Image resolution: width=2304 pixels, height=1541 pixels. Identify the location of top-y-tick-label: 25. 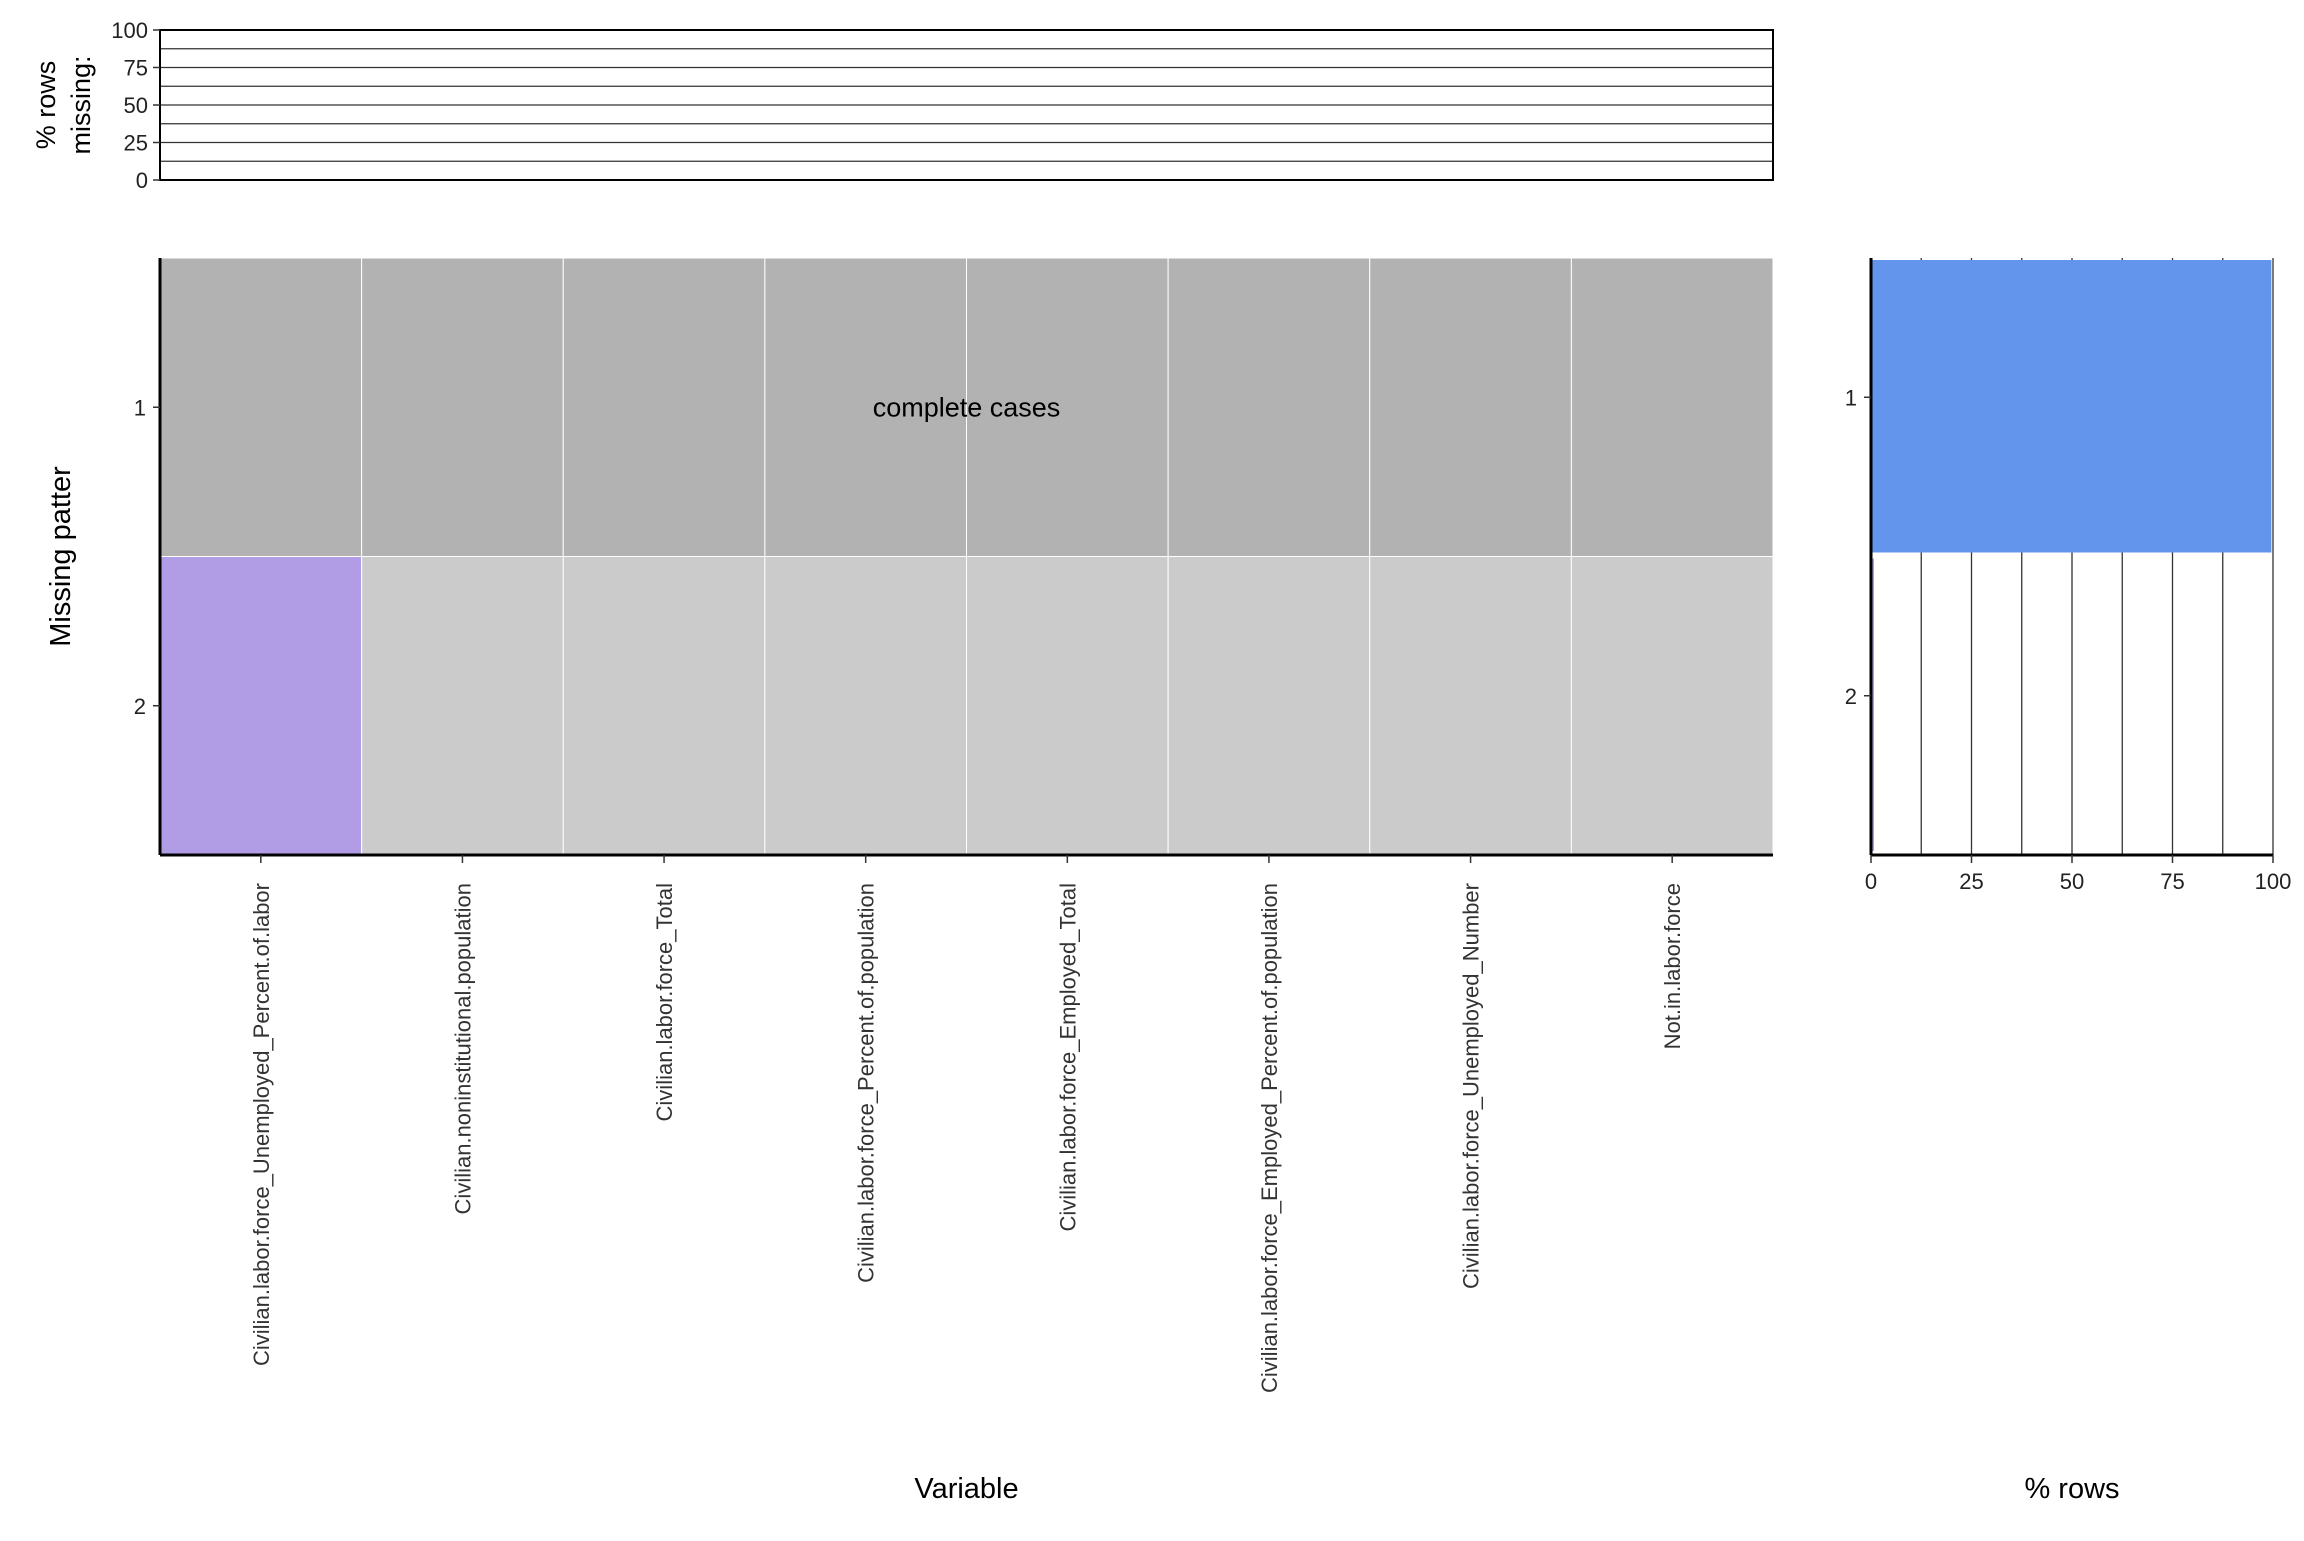
(136, 143).